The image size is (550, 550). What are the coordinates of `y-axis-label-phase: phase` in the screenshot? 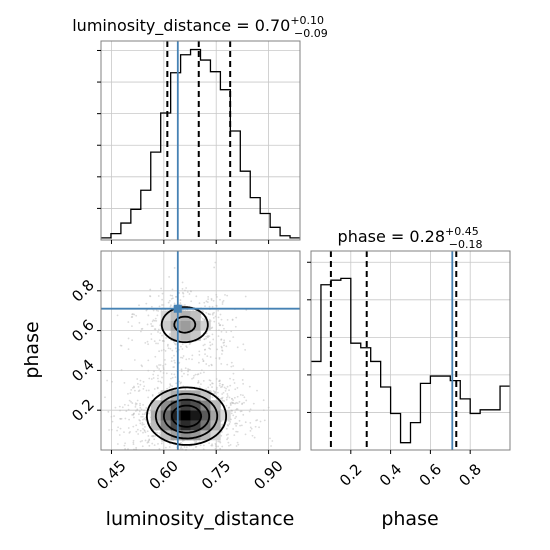 It's located at (32, 349).